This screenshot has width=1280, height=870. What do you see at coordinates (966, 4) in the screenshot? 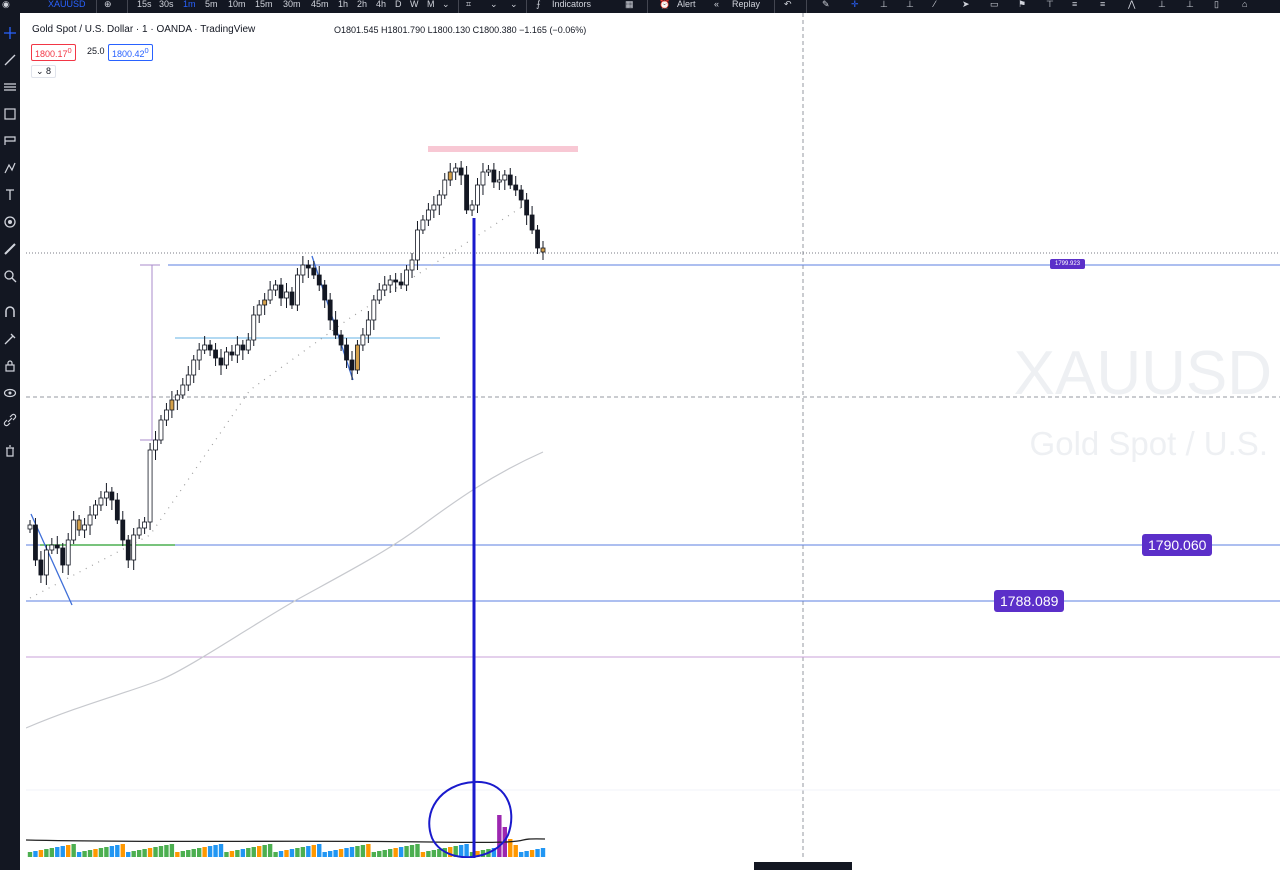
I see `cursor-arrow-icon: ➤` at bounding box center [966, 4].